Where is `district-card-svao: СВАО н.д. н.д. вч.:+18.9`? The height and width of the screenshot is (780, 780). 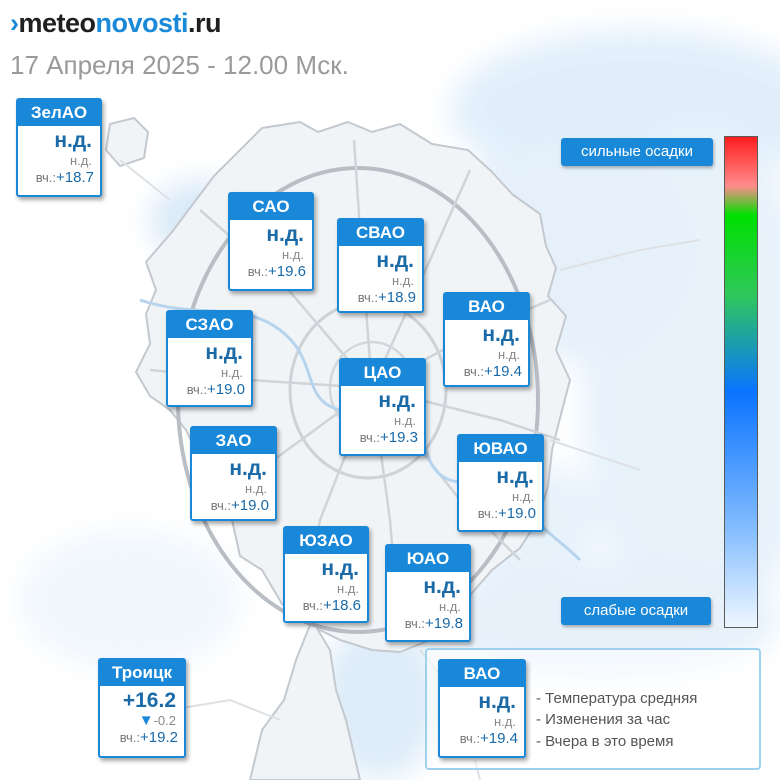 district-card-svao: СВАО н.д. н.д. вч.:+18.9 is located at coordinates (380, 265).